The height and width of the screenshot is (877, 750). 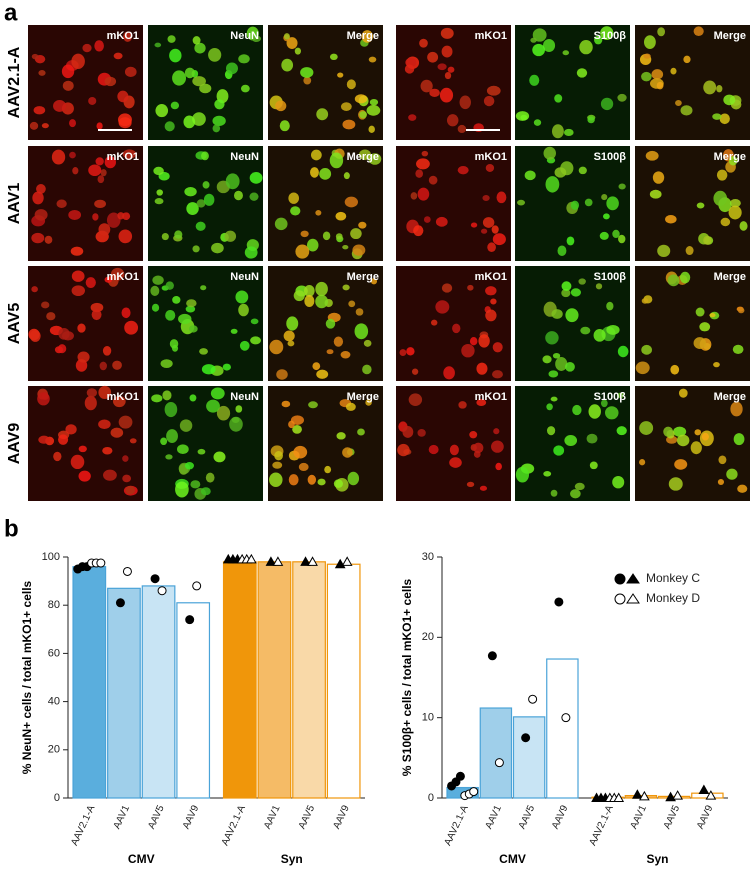 What do you see at coordinates (610, 397) in the screenshot?
I see `channel-label: S100β` at bounding box center [610, 397].